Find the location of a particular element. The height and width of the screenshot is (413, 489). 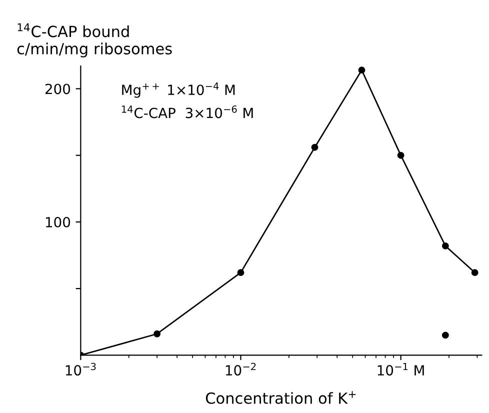

annotation: $^{14}$C-CAP 3×10$^{−6}$ M is located at coordinates (187, 111).